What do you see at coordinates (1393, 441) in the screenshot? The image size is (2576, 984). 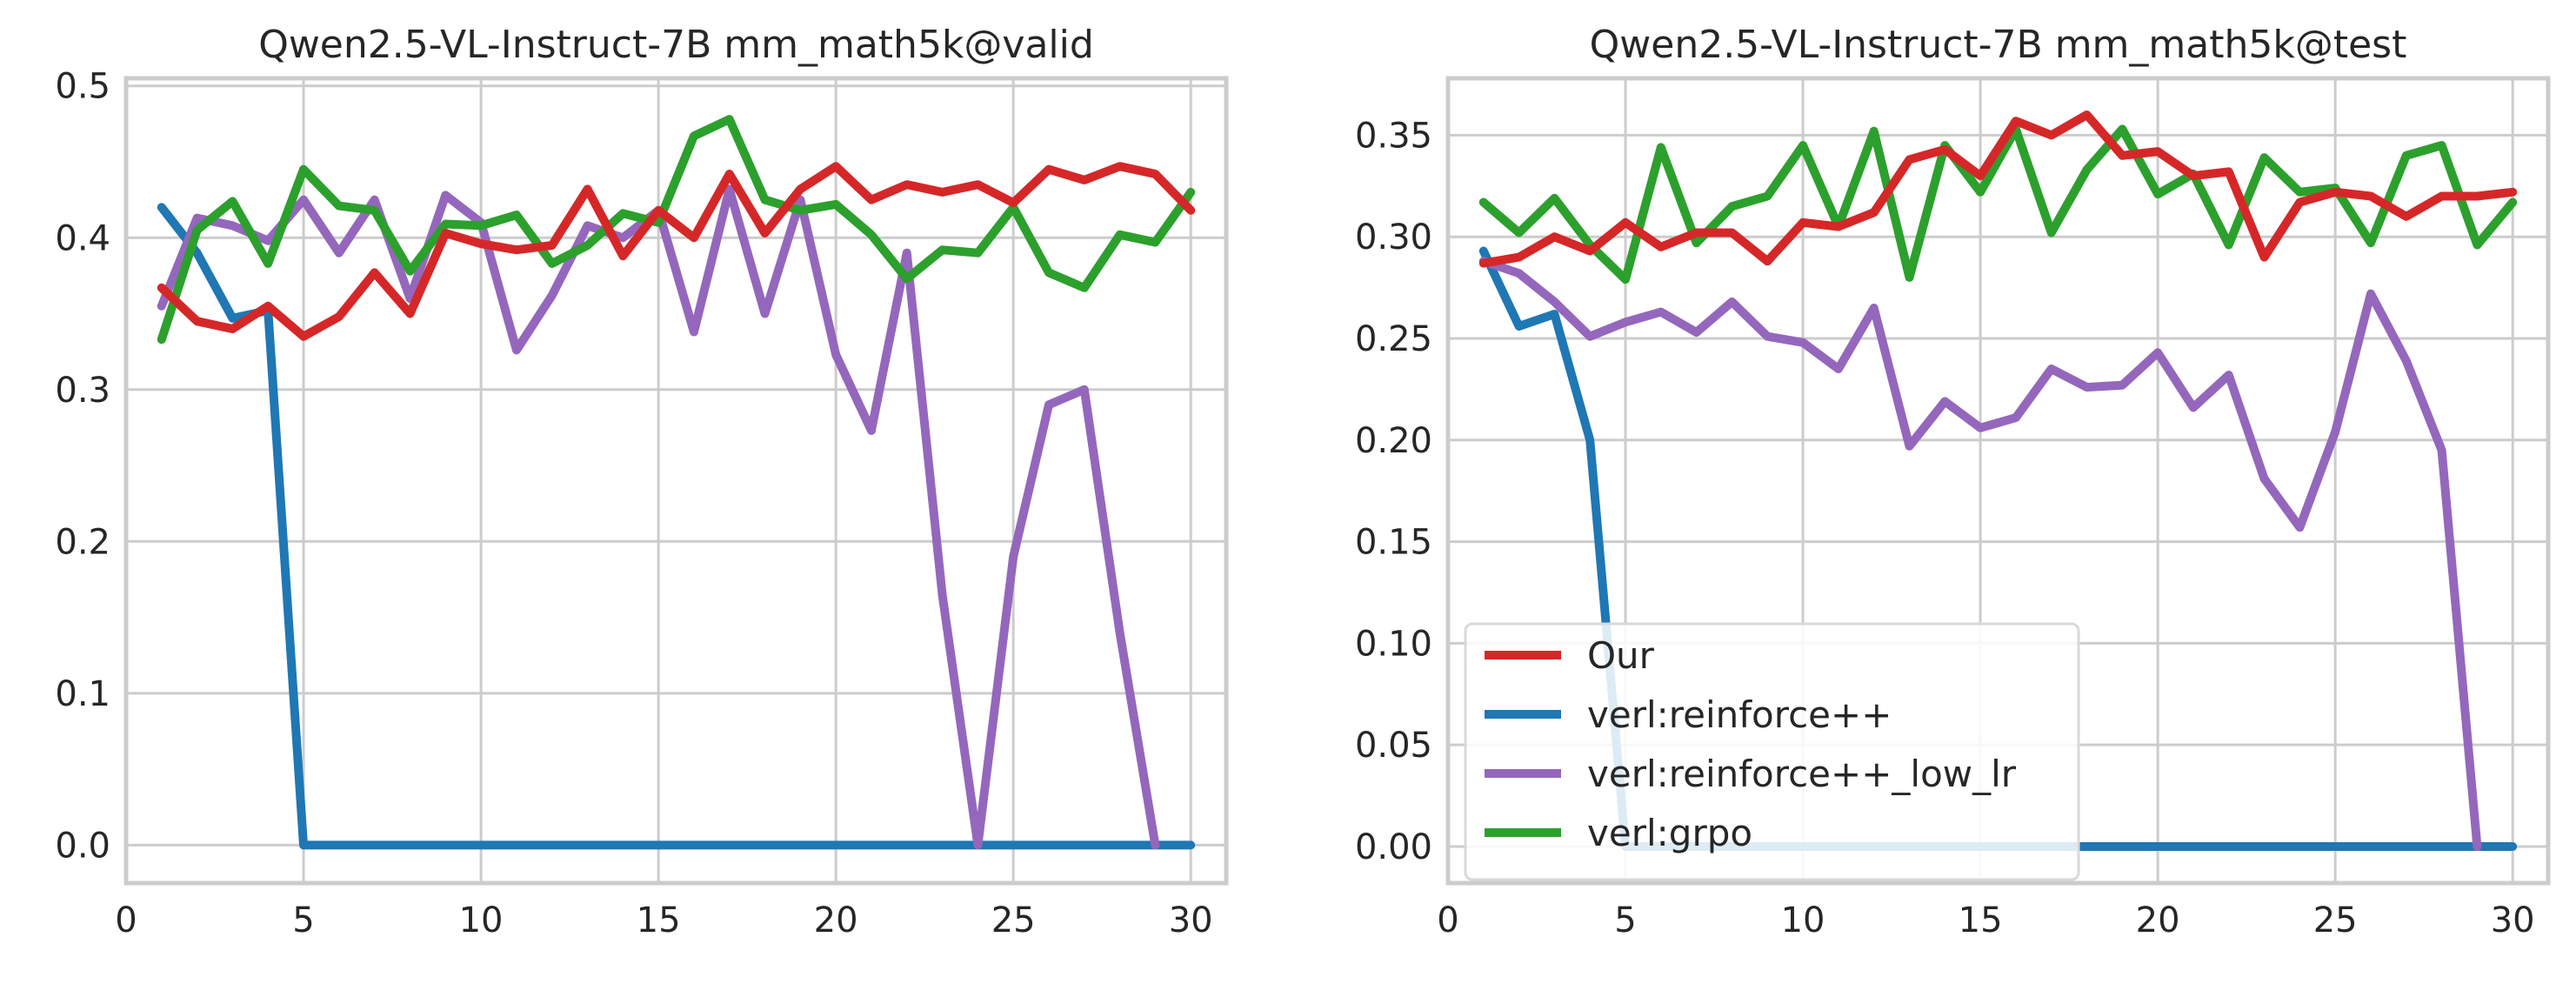 I see `y-tick-label: 0.20` at bounding box center [1393, 441].